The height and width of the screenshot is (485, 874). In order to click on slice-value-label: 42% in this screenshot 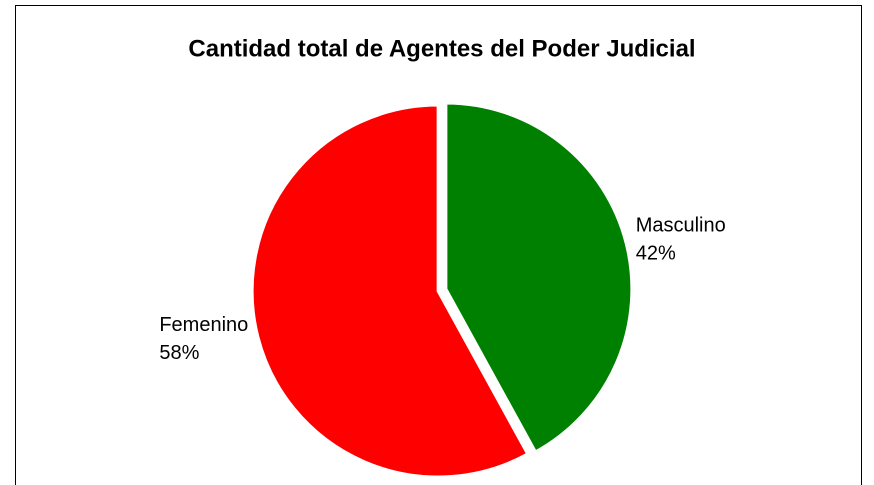, I will do `click(656, 254)`.